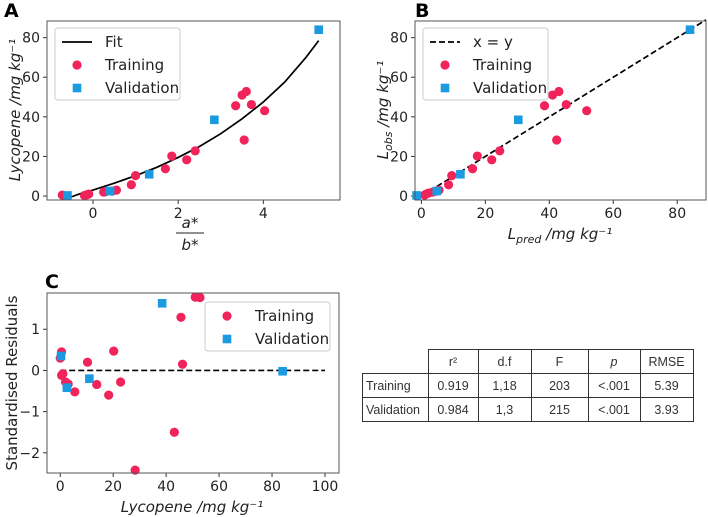 The height and width of the screenshot is (517, 708). What do you see at coordinates (453, 385) in the screenshot?
I see `table-cell: 0.919` at bounding box center [453, 385].